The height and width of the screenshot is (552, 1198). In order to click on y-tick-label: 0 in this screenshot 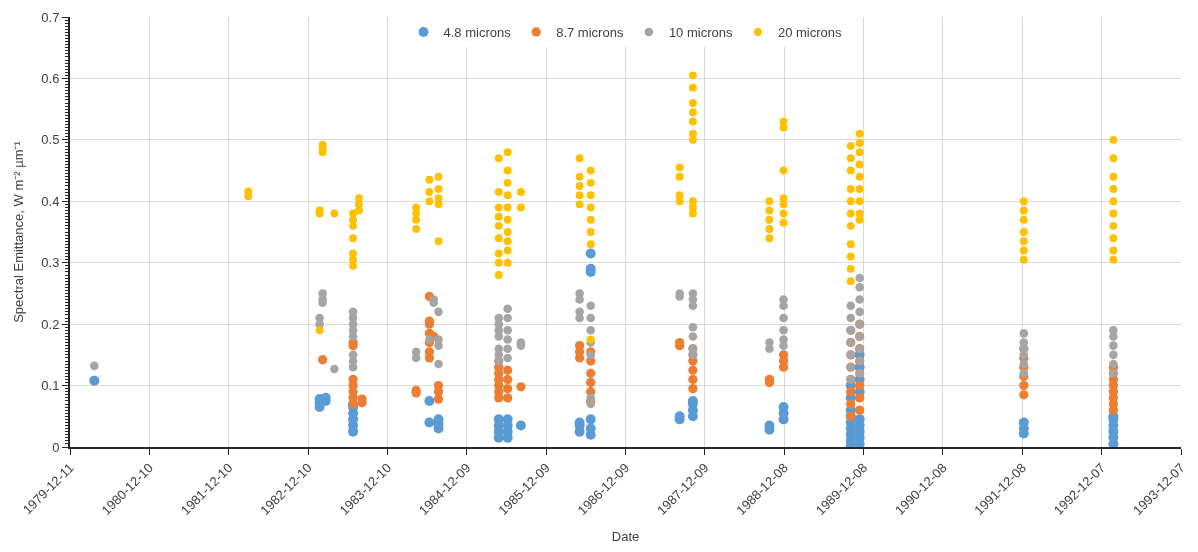, I will do `click(56, 447)`.